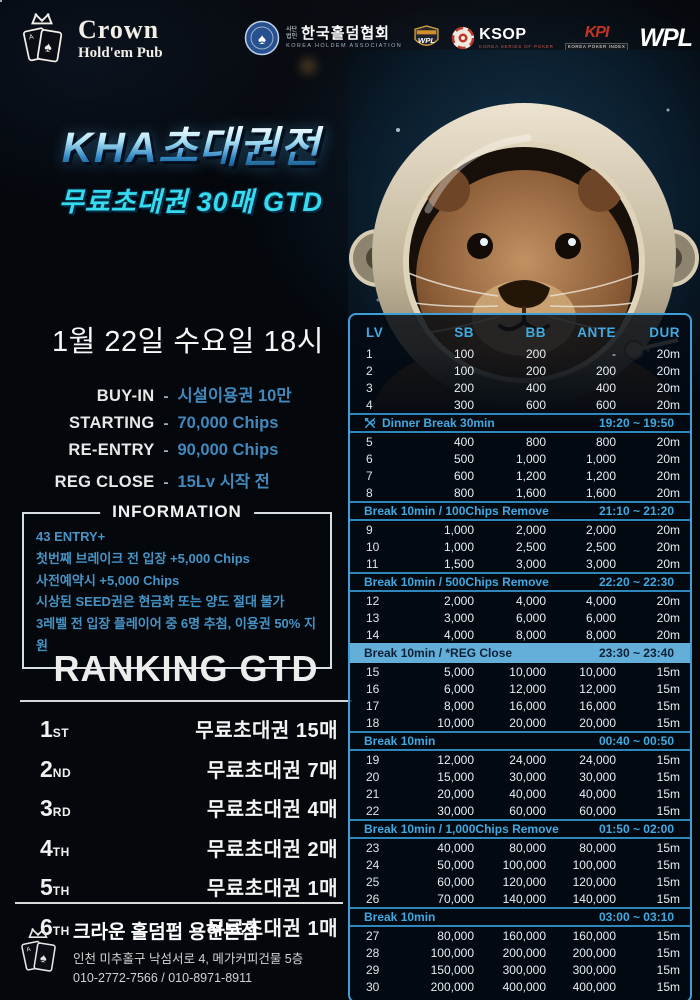 The height and width of the screenshot is (1000, 700). What do you see at coordinates (345, 34) in the screenshot?
I see `kha-name-kr: 한국홀덤협회` at bounding box center [345, 34].